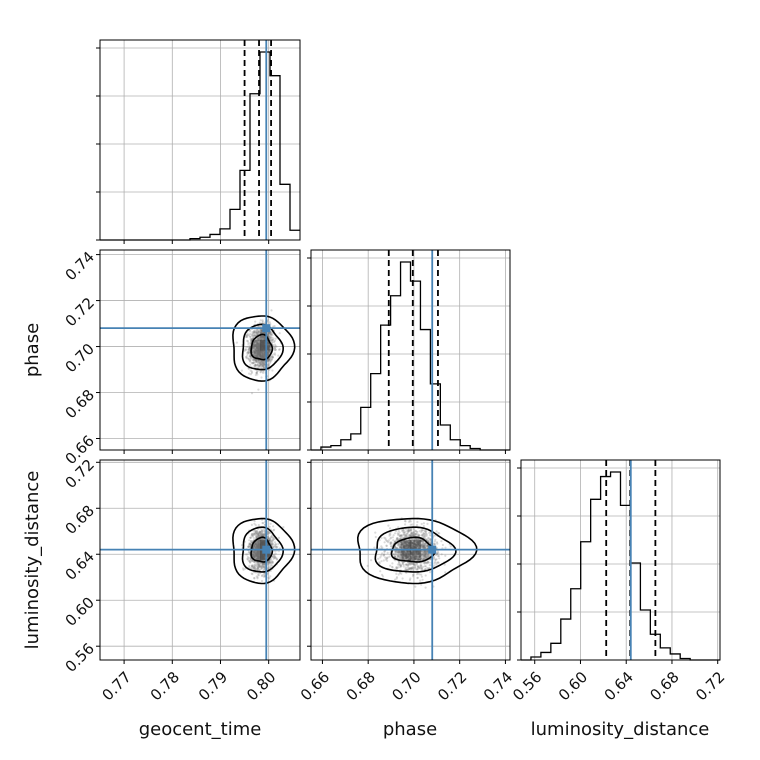 Image resolution: width=760 pixels, height=760 pixels. Describe the element at coordinates (80, 312) in the screenshot. I see `y-tick-label: 0.72` at that location.